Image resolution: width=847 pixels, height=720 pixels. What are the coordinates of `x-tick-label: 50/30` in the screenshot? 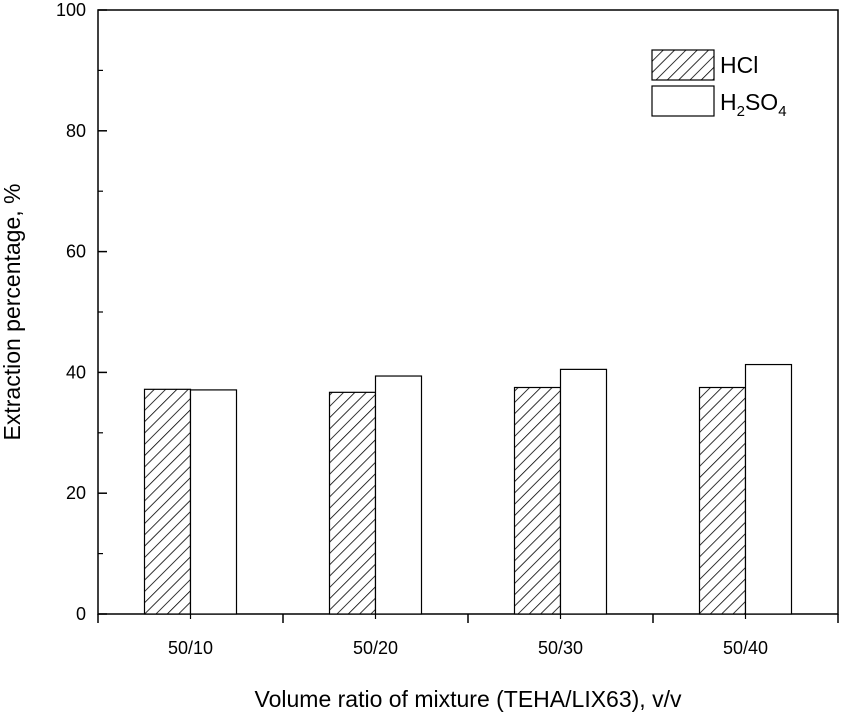 It's located at (560, 648).